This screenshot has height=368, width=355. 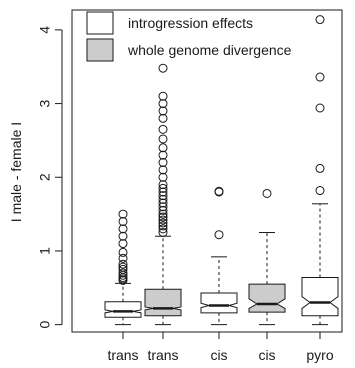 What do you see at coordinates (319, 355) in the screenshot?
I see `x-tick-label: pyro` at bounding box center [319, 355].